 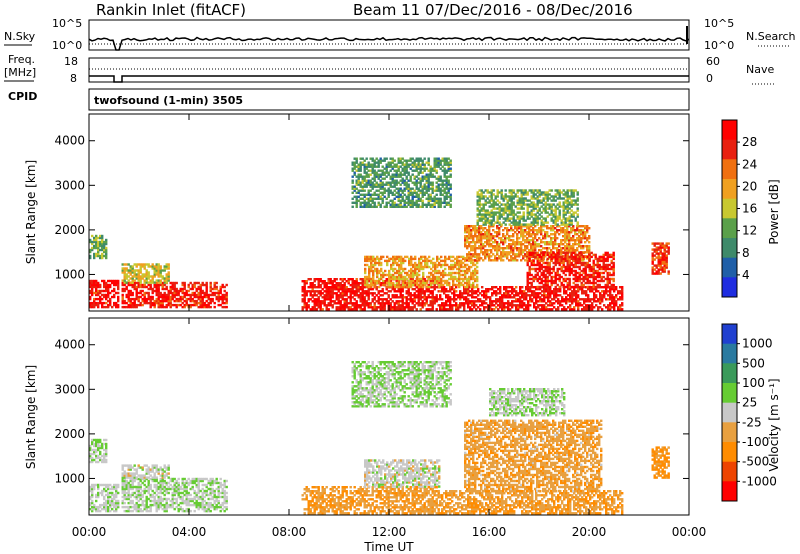 I want to click on noise-right-tick-low: 10^0, so click(x=719, y=45).